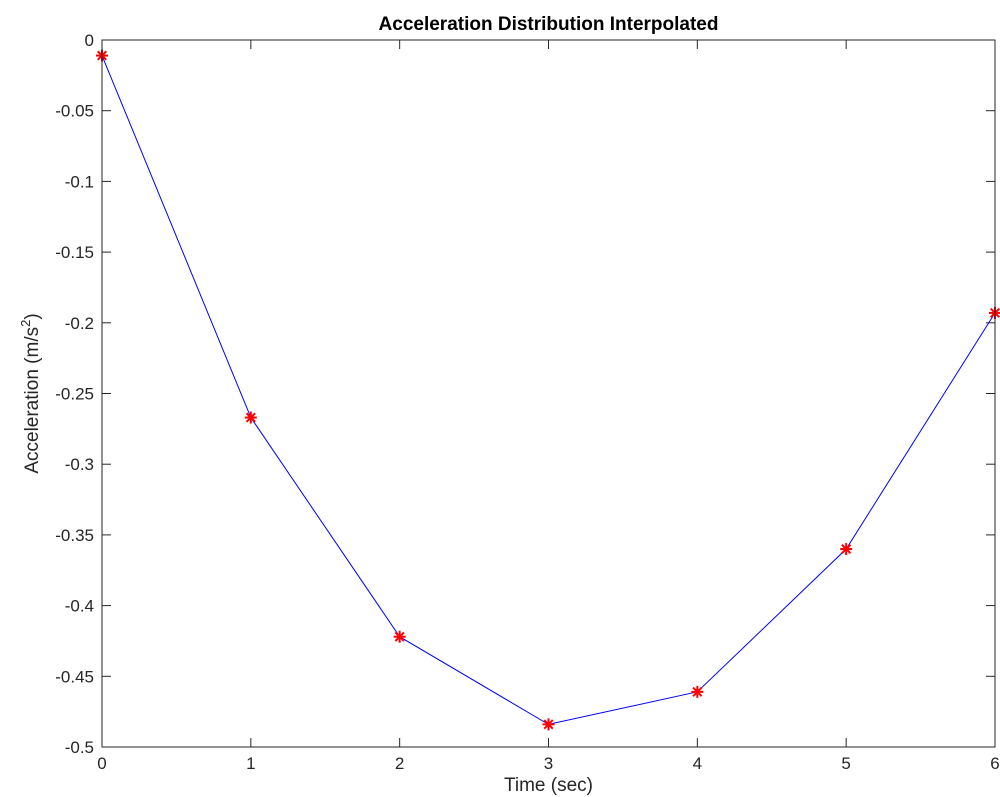 The width and height of the screenshot is (1000, 797). Describe the element at coordinates (697, 763) in the screenshot. I see `x-tick-label: 4` at that location.